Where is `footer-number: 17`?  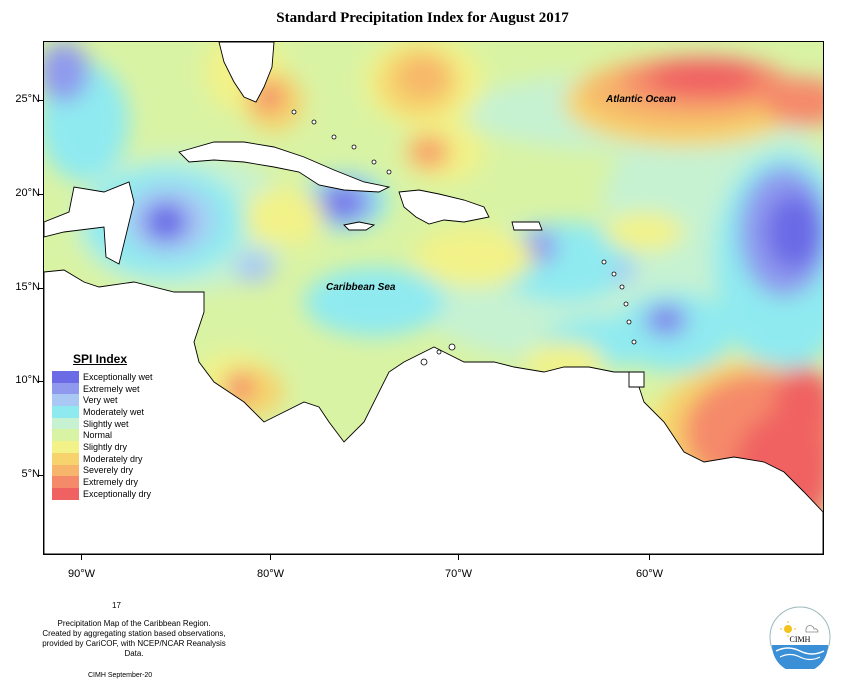 footer-number: 17 is located at coordinates (116, 605).